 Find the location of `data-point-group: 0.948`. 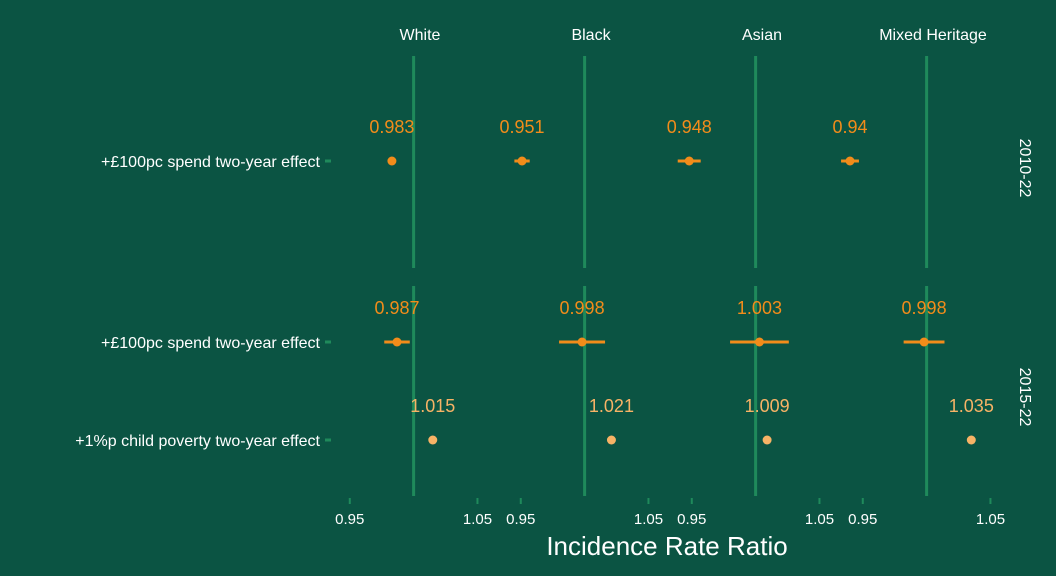

data-point-group: 0.948 is located at coordinates (689, 141).